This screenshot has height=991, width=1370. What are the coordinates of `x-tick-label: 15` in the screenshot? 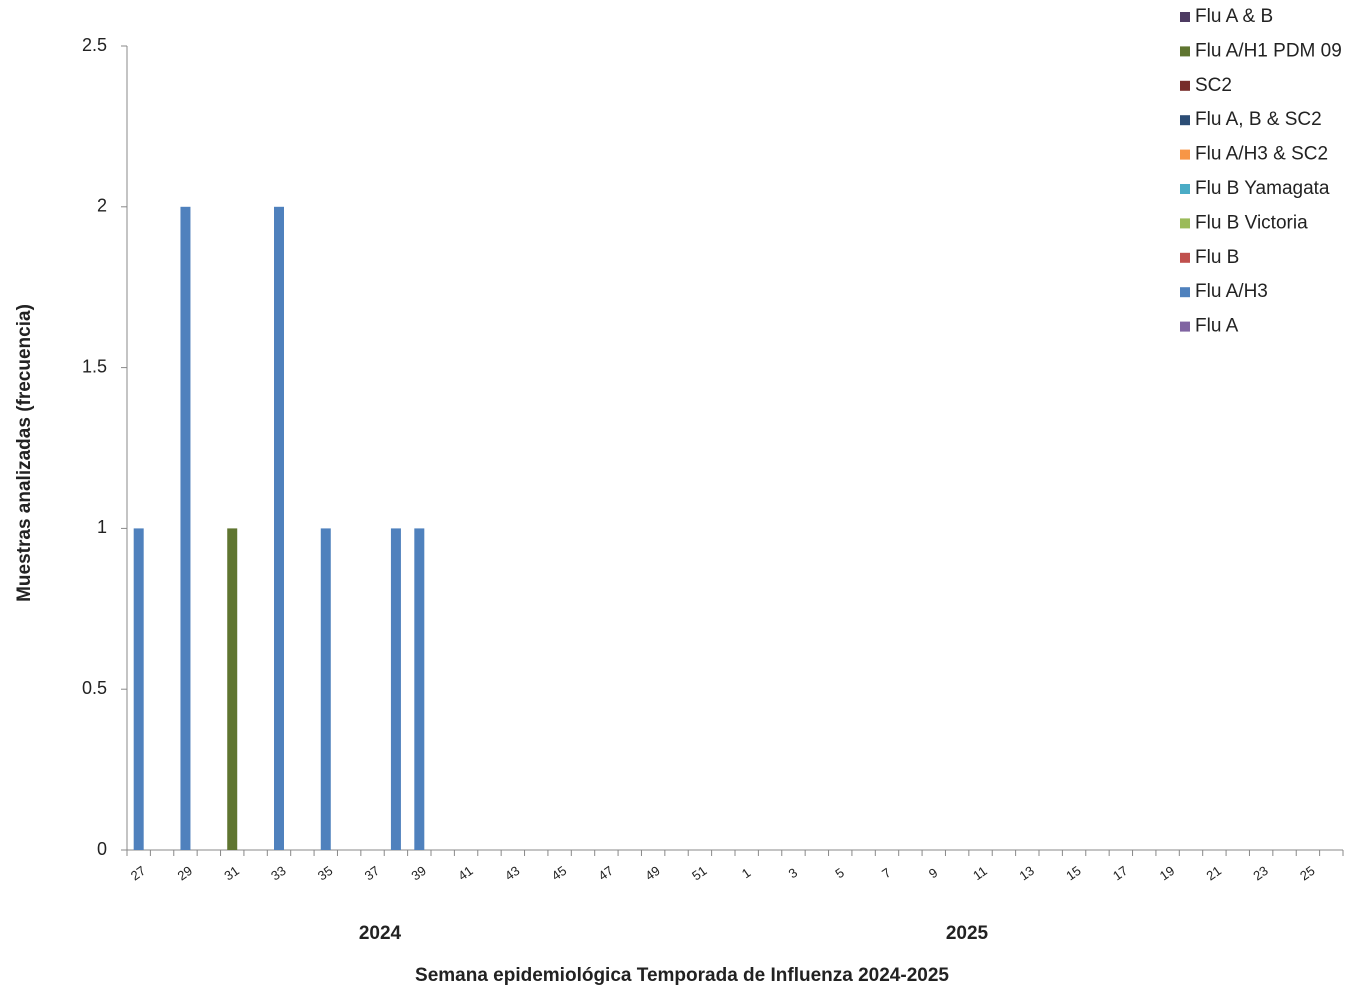 It's located at (1073, 873).